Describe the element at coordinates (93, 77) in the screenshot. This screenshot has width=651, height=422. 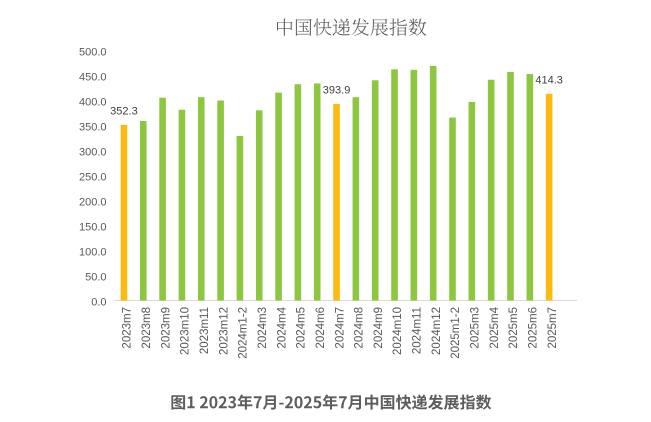
I see `svg-text: 450.0` at that location.